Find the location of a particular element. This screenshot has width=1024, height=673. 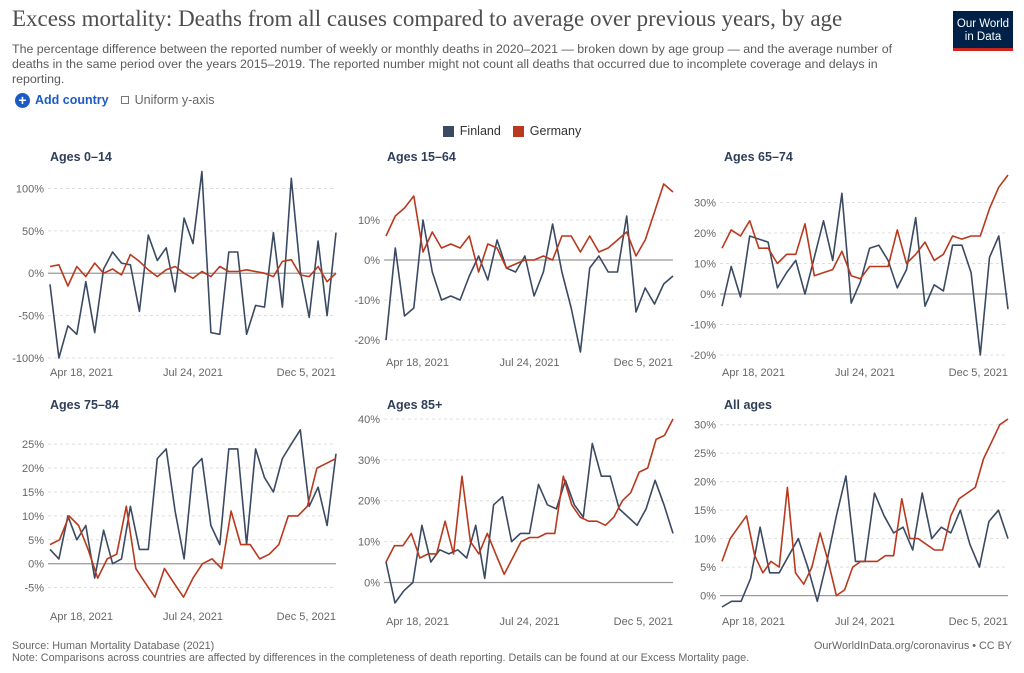

panel-title: Ages 65–74 is located at coordinates (758, 157).